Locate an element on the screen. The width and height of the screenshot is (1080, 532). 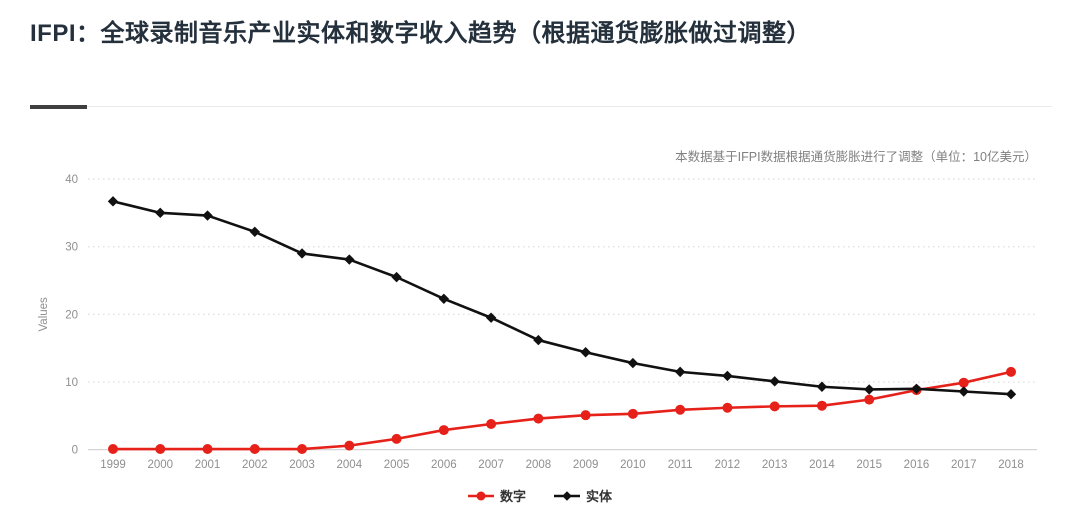
y-tick-label: 20 is located at coordinates (71, 315).